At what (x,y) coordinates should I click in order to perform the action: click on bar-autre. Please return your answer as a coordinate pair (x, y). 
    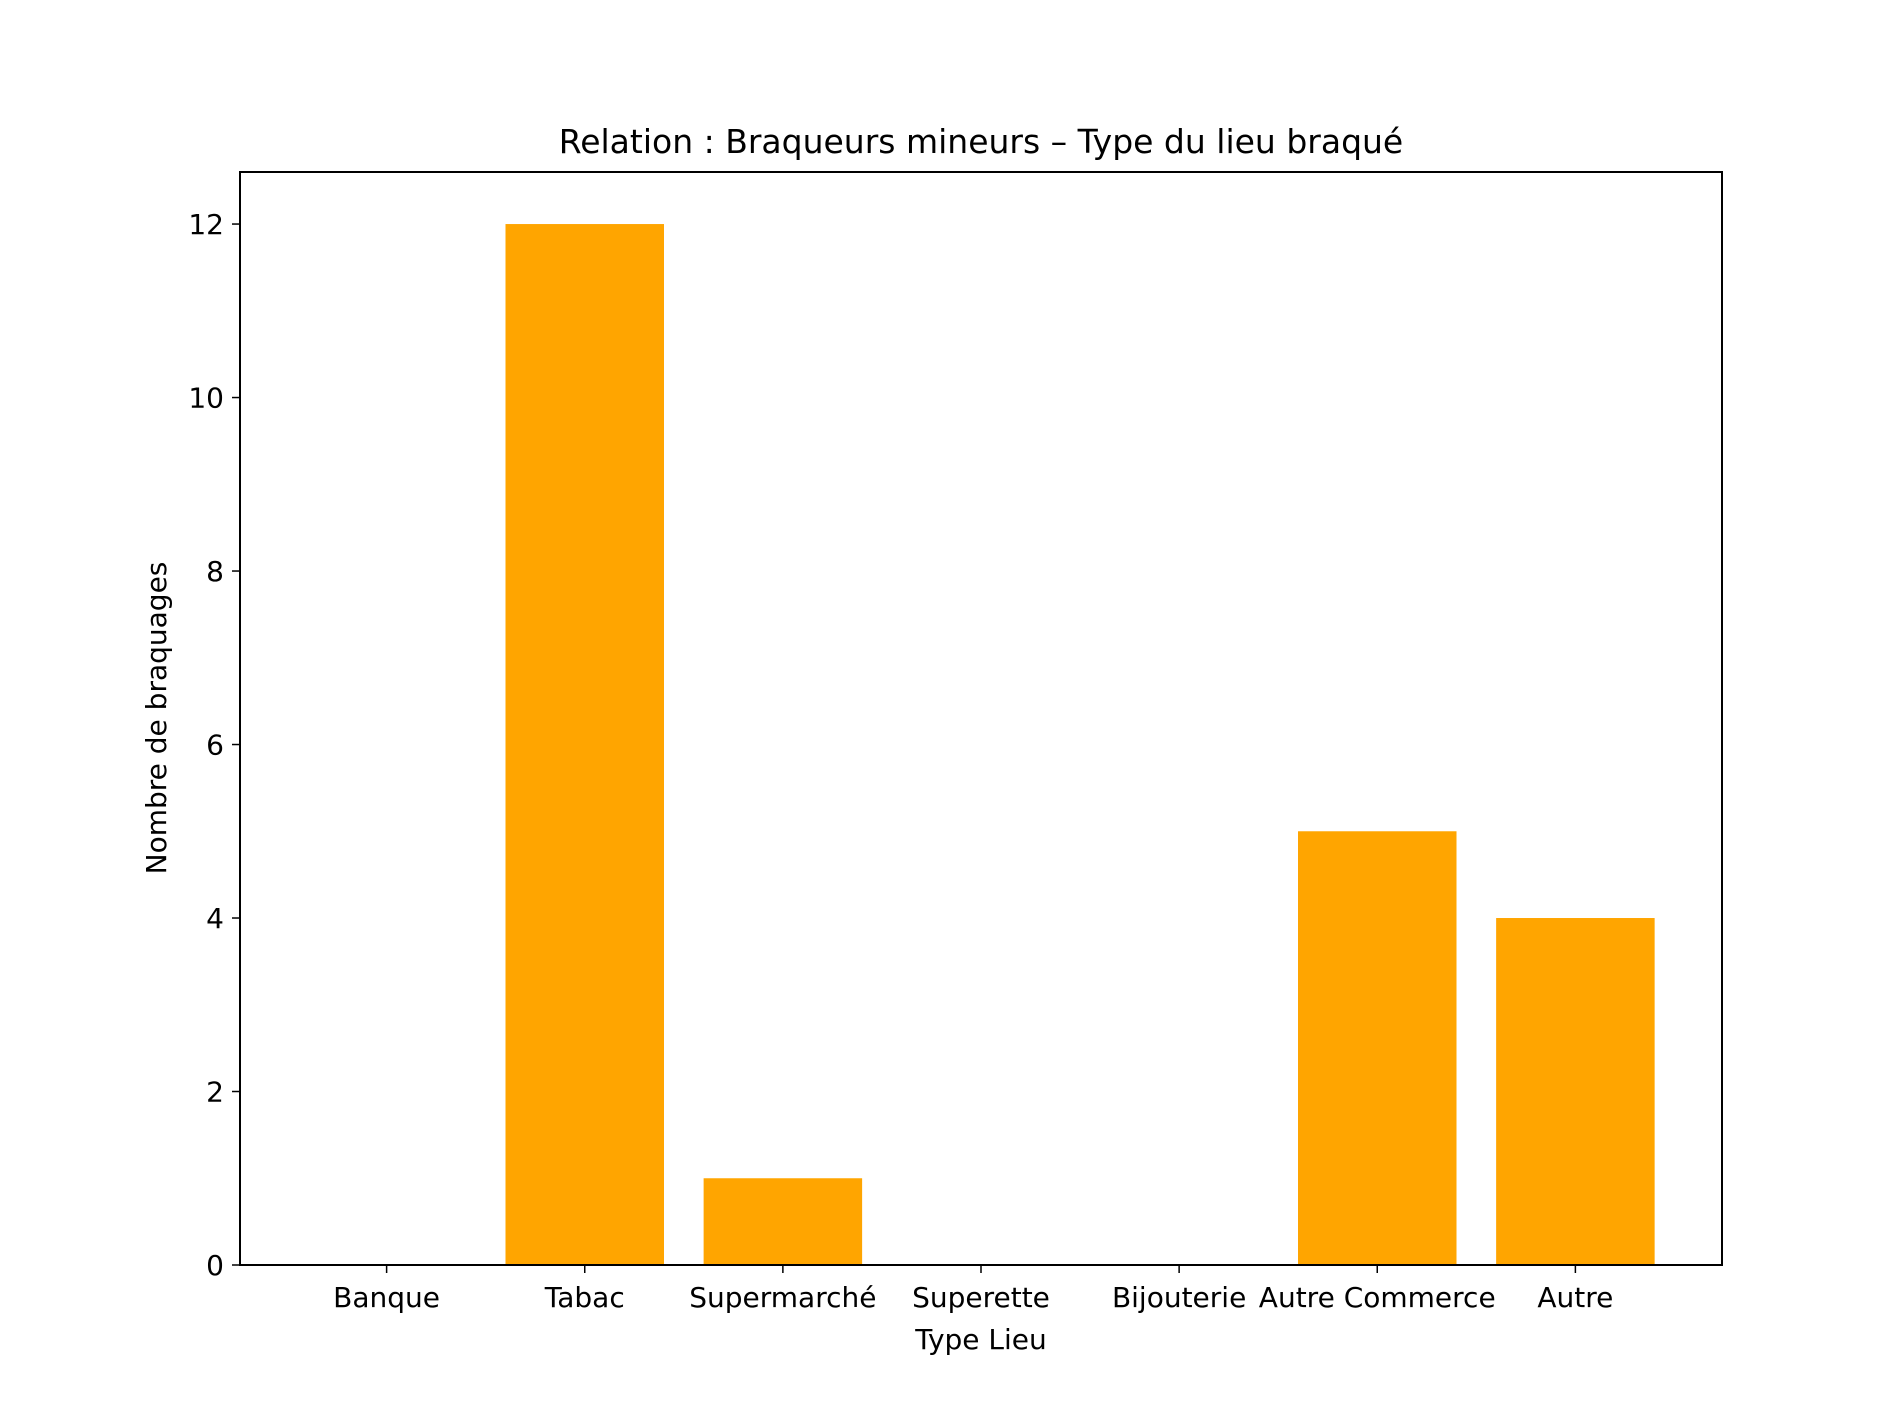
    Looking at the image, I should click on (1575, 1091).